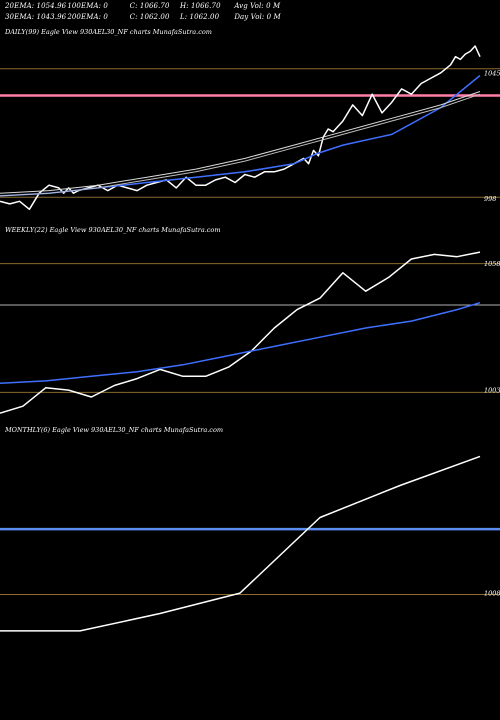  What do you see at coordinates (200, 6) in the screenshot?
I see `high-label: H: 1066.70` at bounding box center [200, 6].